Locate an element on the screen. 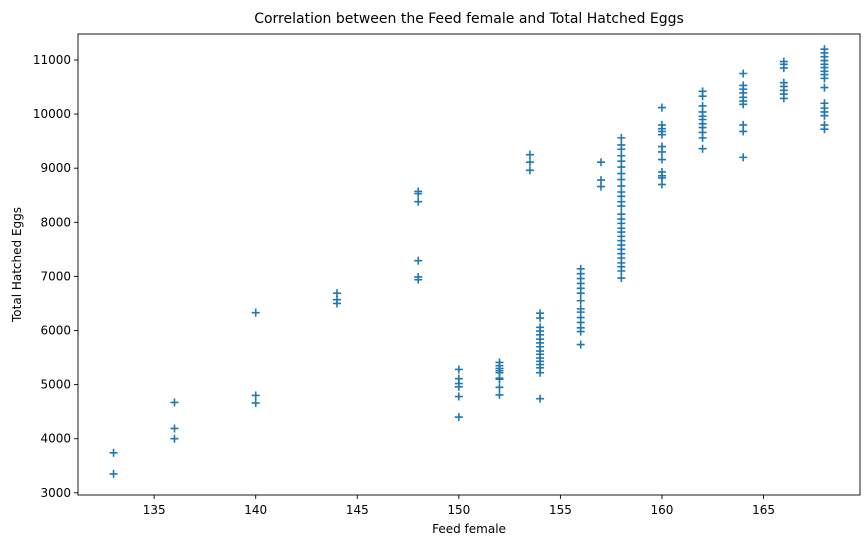 Image resolution: width=868 pixels, height=547 pixels. y-tick-label: 11000 is located at coordinates (52, 60).